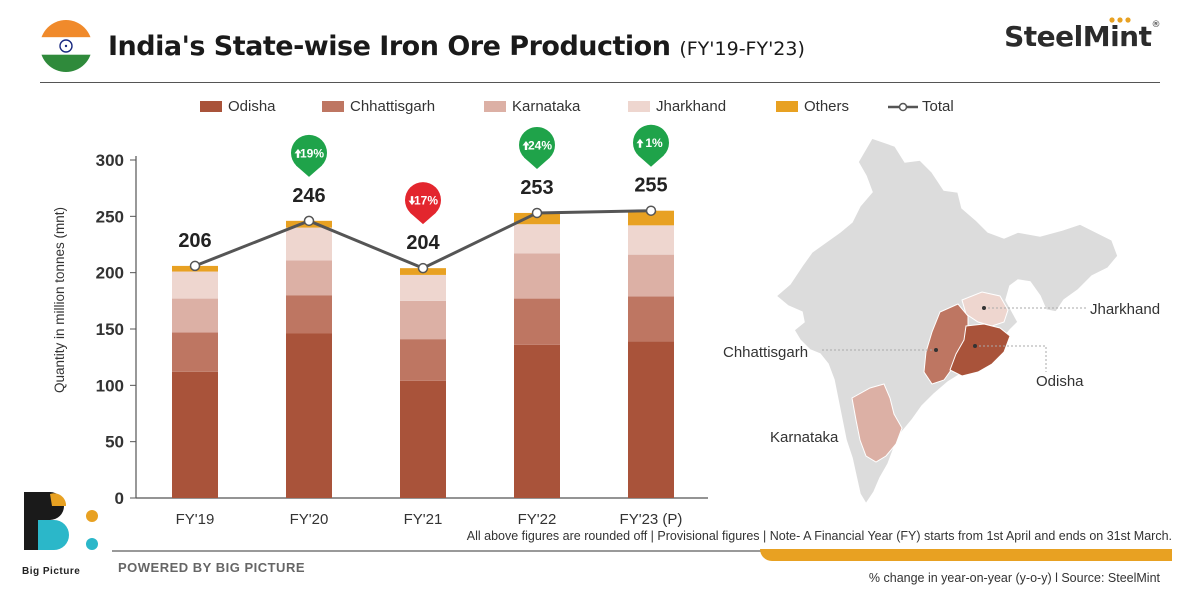  Describe the element at coordinates (333, 106) in the screenshot. I see `legend-swatch-chhattisgarh` at that location.